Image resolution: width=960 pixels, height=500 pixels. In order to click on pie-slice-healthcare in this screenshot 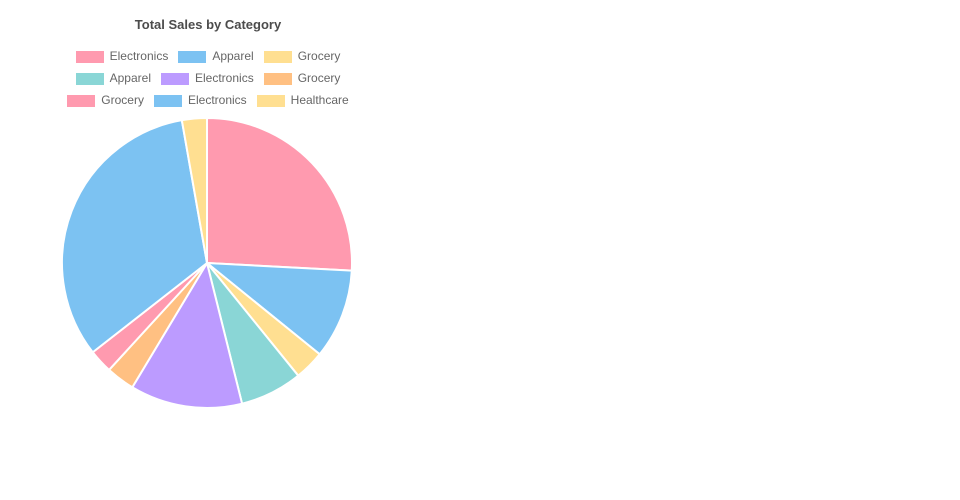, I will do `click(194, 190)`.